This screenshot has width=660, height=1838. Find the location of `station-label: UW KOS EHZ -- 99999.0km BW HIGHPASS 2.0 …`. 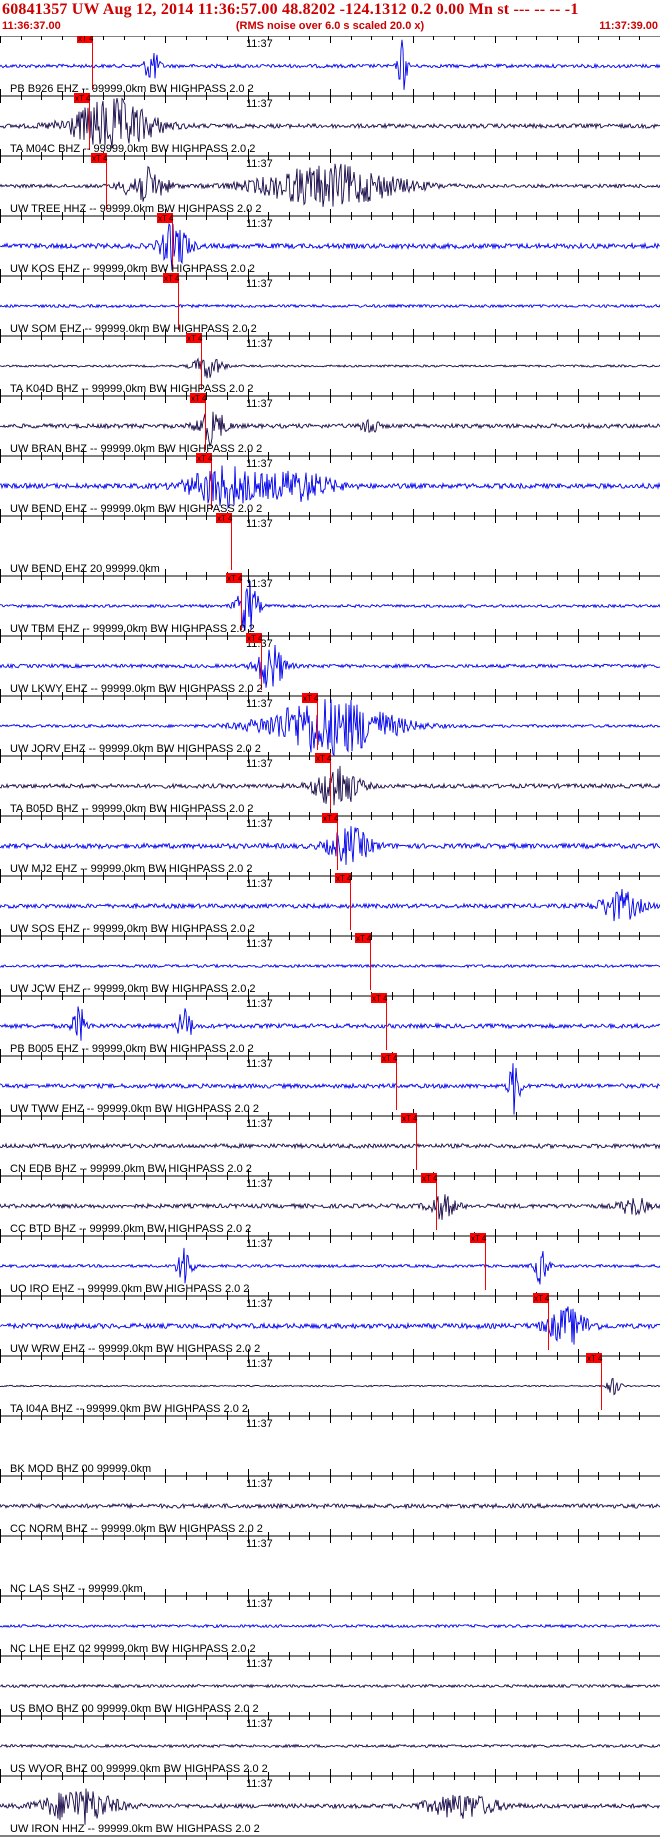

station-label: UW KOS EHZ -- 99999.0km BW HIGHPASS 2.0 … is located at coordinates (132, 269).